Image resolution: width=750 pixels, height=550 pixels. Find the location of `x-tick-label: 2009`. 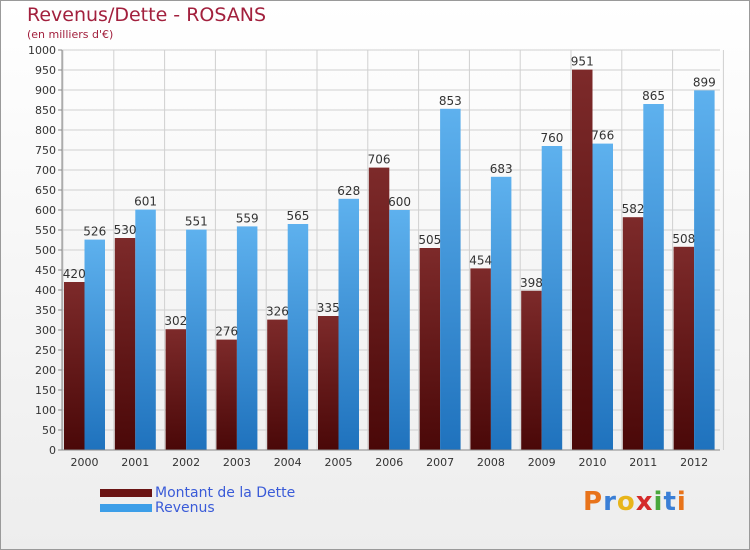

x-tick-label: 2009 is located at coordinates (542, 462).